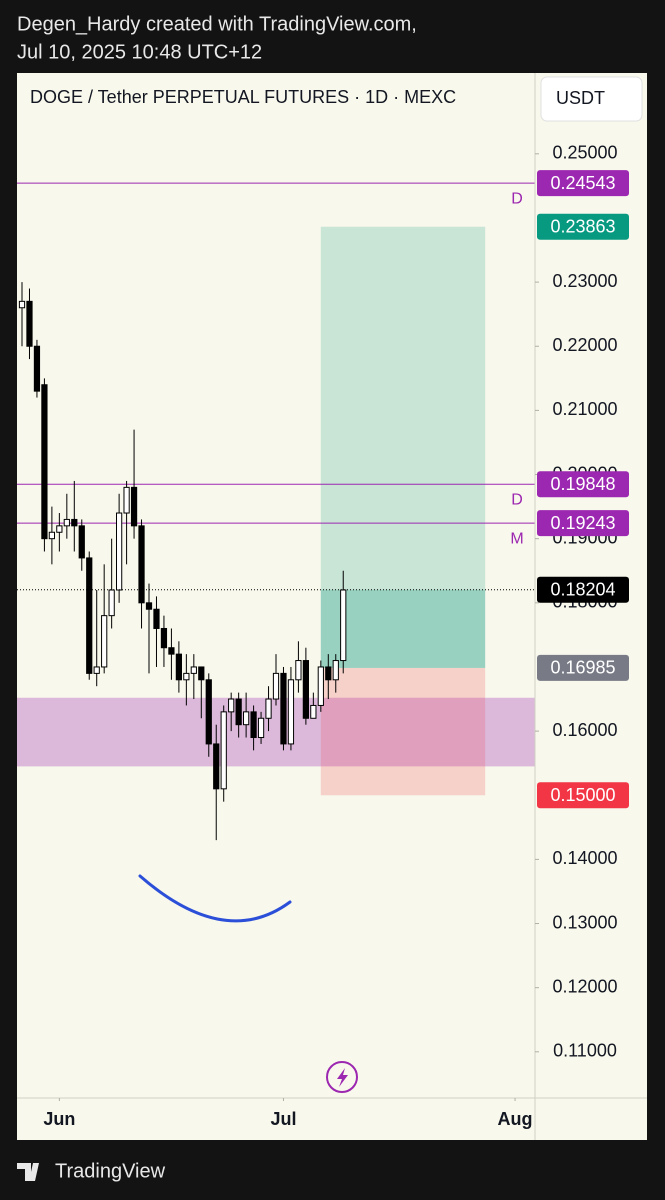 This screenshot has height=1200, width=665. I want to click on brand: TradingView, so click(110, 1171).